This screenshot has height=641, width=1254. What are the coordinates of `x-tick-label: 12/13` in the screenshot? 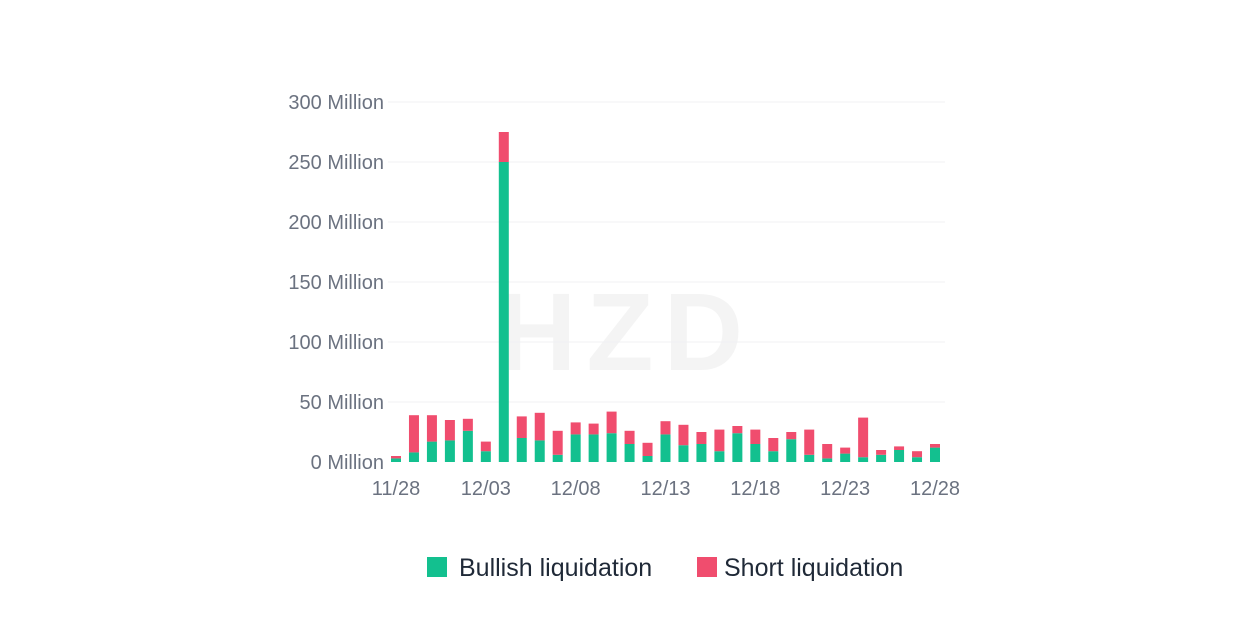 It's located at (665, 489).